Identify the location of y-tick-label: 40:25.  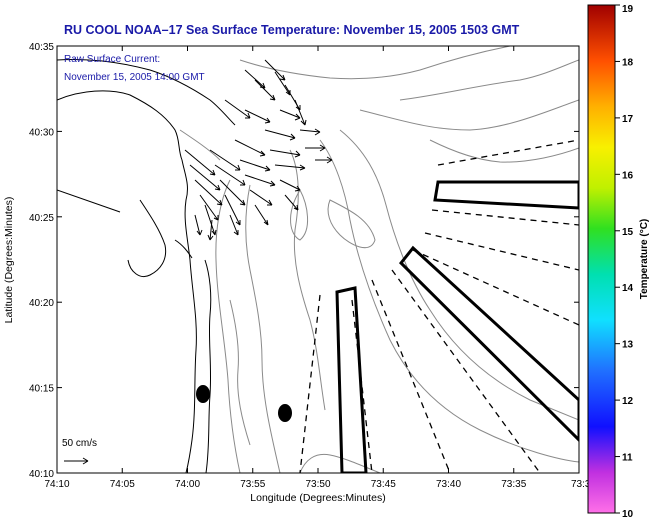
(41, 218).